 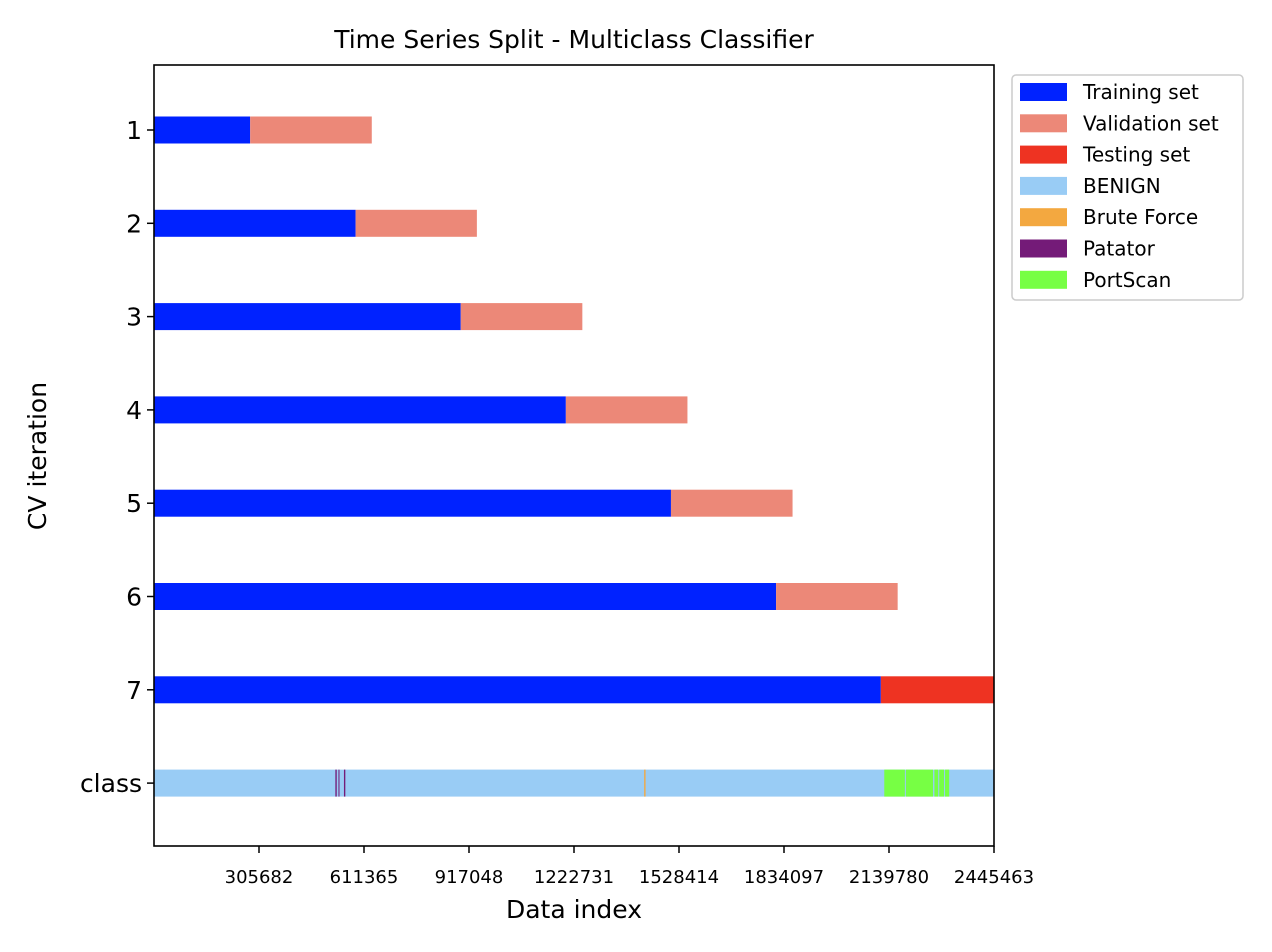 What do you see at coordinates (1140, 92) in the screenshot?
I see `legend-label-training-set: Training set` at bounding box center [1140, 92].